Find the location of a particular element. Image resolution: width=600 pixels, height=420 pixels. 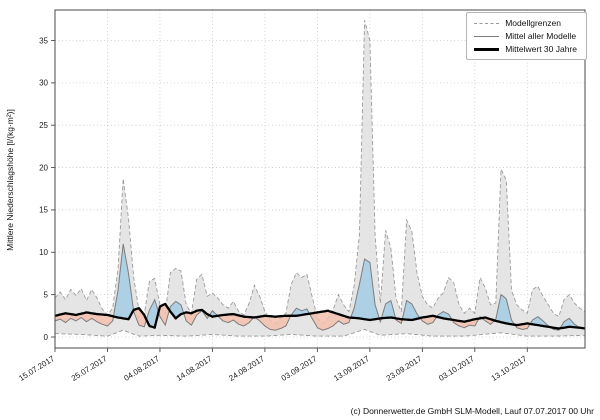

model-lower-boundary-line is located at coordinates (320, 332).